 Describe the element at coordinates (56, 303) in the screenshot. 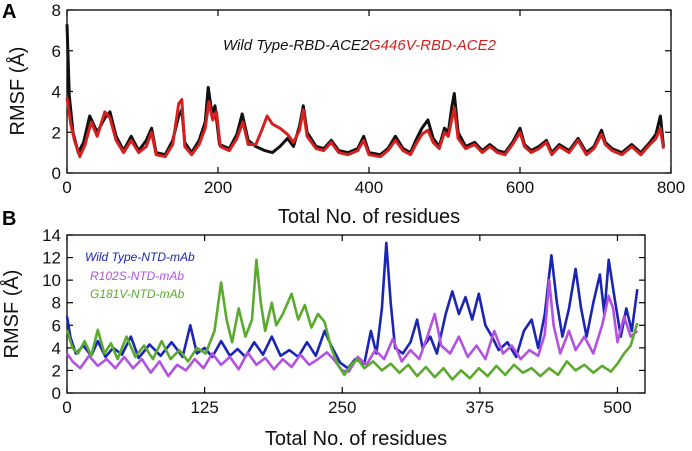

I see `y-tick-label-b: 8` at that location.